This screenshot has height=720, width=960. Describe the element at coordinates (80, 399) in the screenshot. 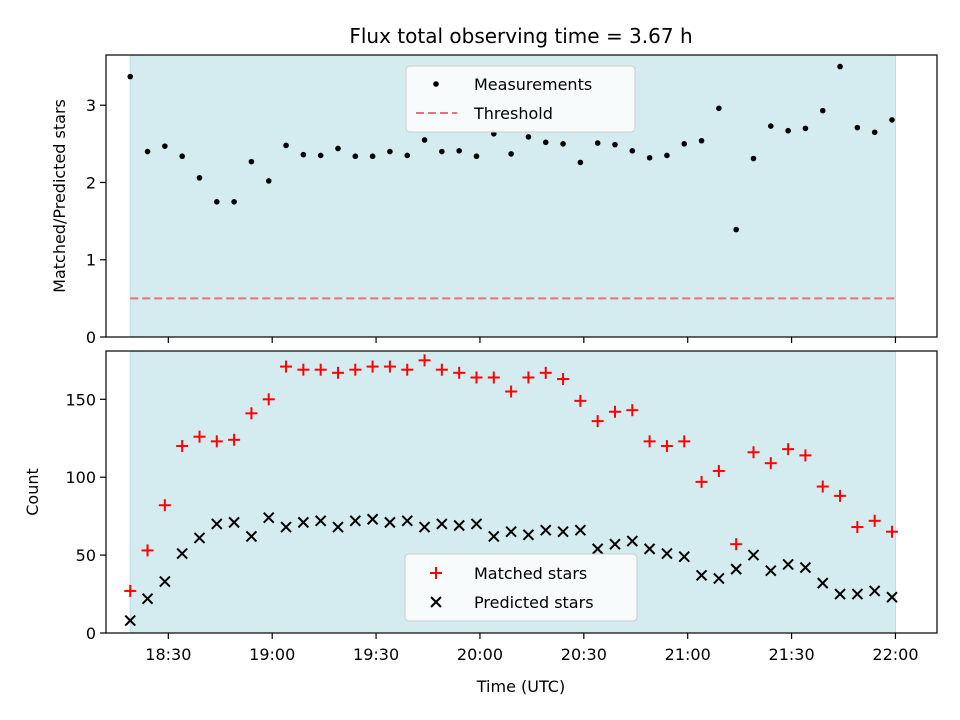

I see `bottom-y-tick-label: 150` at that location.